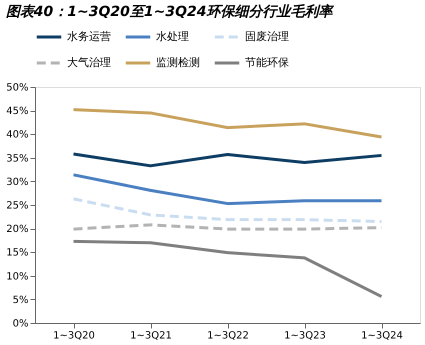  What do you see at coordinates (228, 336) in the screenshot?
I see `x-tick-label: 1~3Q22` at bounding box center [228, 336].